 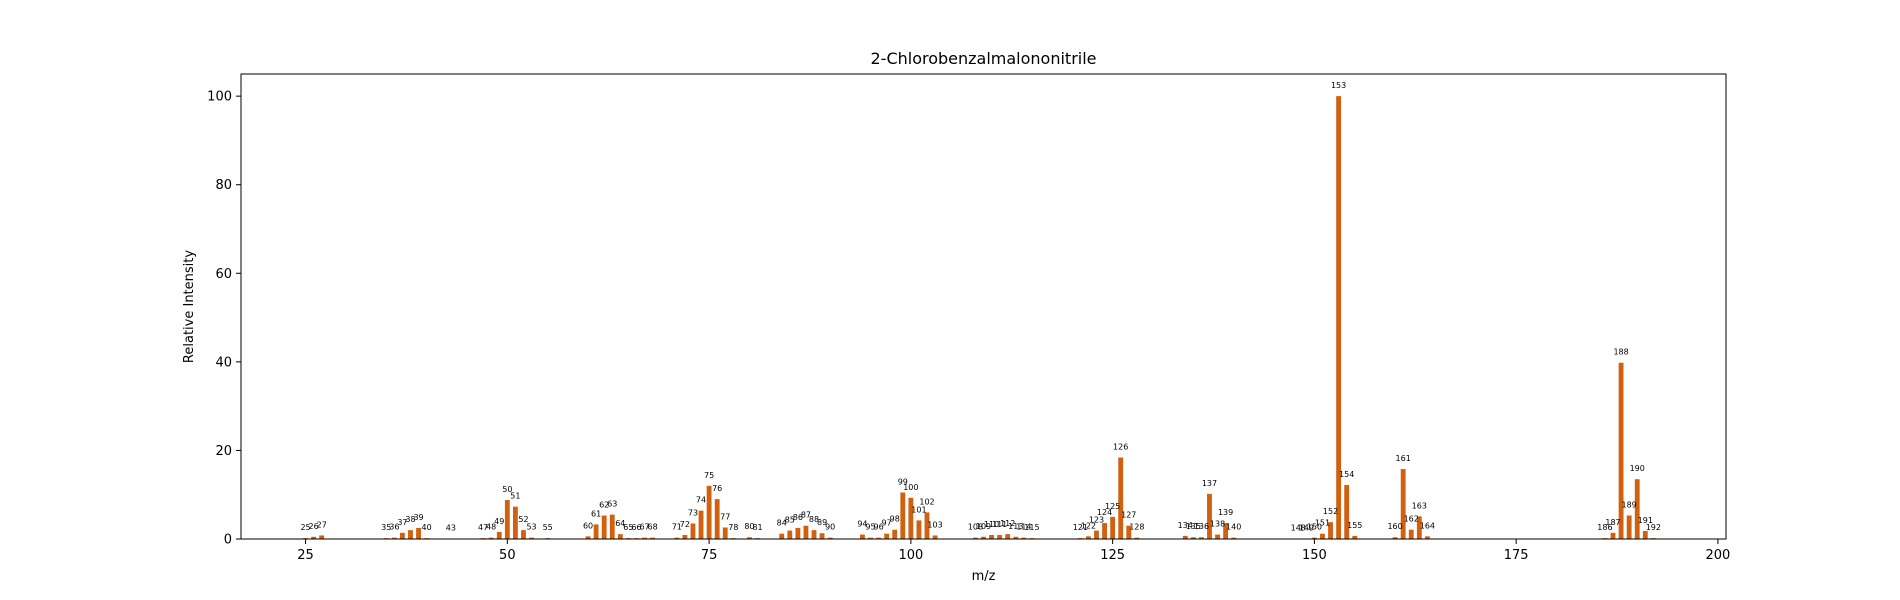 What do you see at coordinates (305, 555) in the screenshot?
I see `x-tick-label: 25` at bounding box center [305, 555].